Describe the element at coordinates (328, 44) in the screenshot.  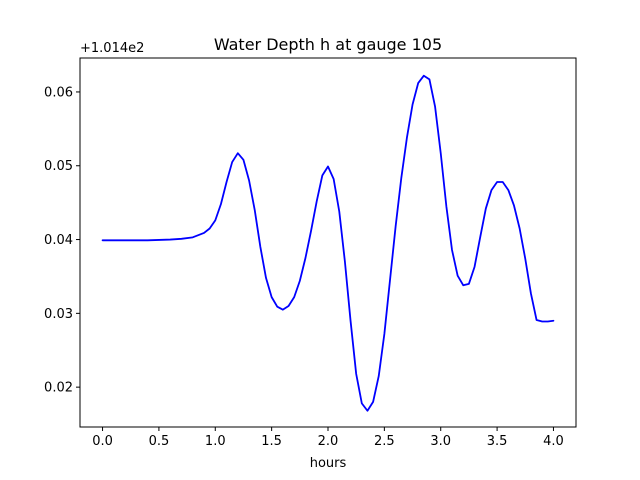
I see `chart-title: Water Depth h at gauge 105` at that location.